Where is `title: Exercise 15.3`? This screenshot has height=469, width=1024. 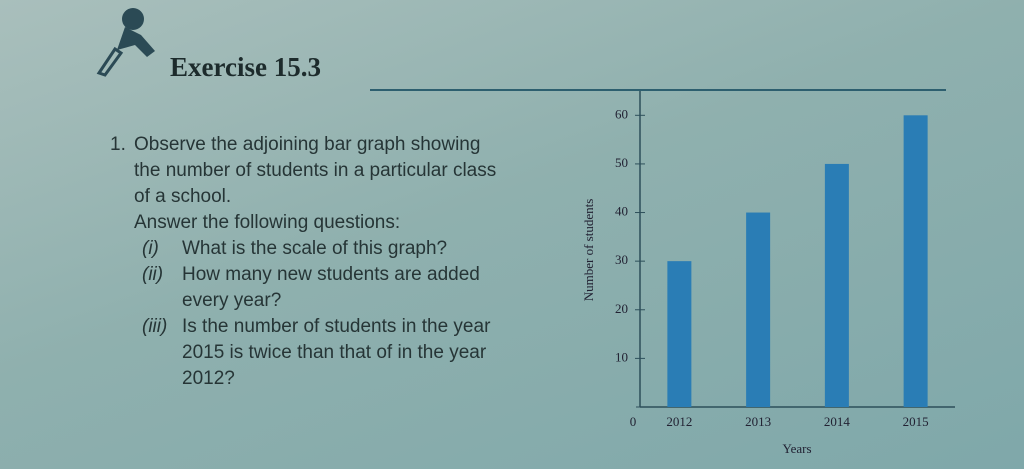
title: Exercise 15.3 is located at coordinates (245, 67).